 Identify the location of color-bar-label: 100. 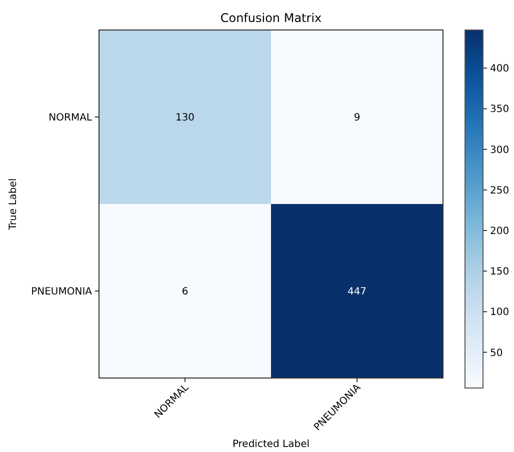
(500, 312).